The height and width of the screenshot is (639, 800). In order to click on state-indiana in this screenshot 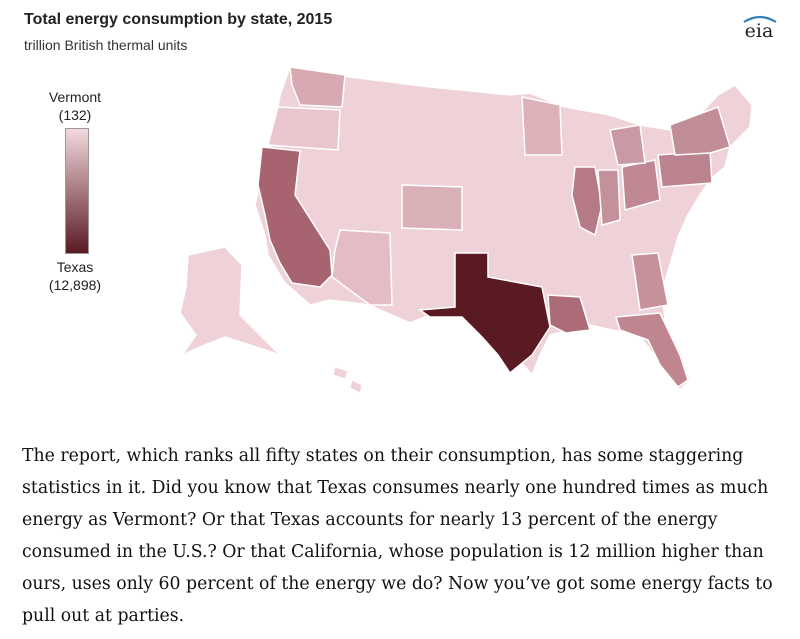, I will do `click(609, 197)`.